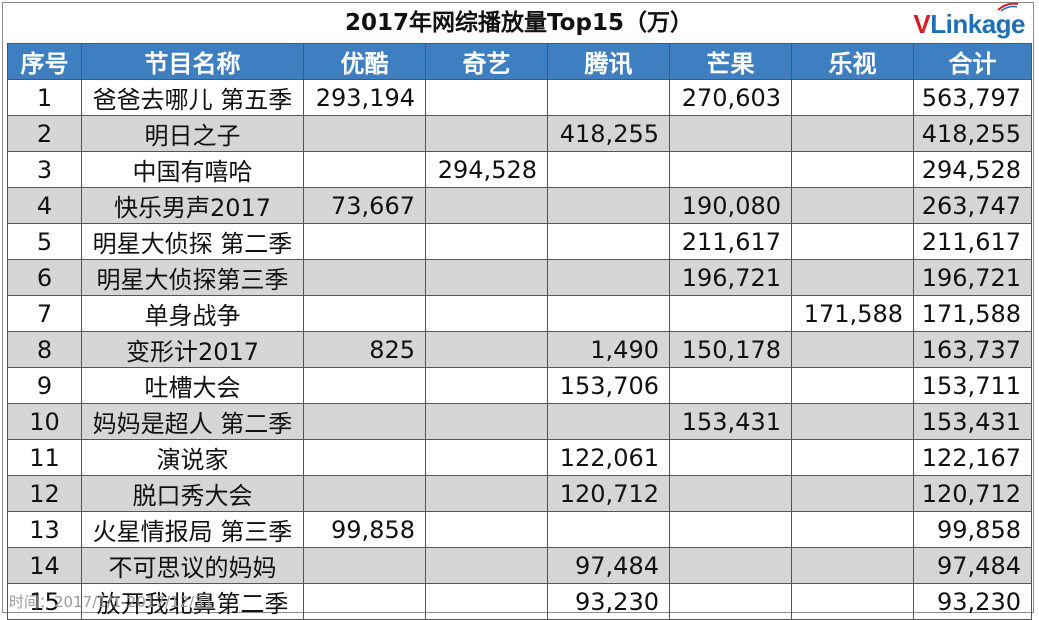 This screenshot has height=620, width=1039. What do you see at coordinates (192, 529) in the screenshot?
I see `show-name-cell: 火星情报局 第三季` at bounding box center [192, 529].